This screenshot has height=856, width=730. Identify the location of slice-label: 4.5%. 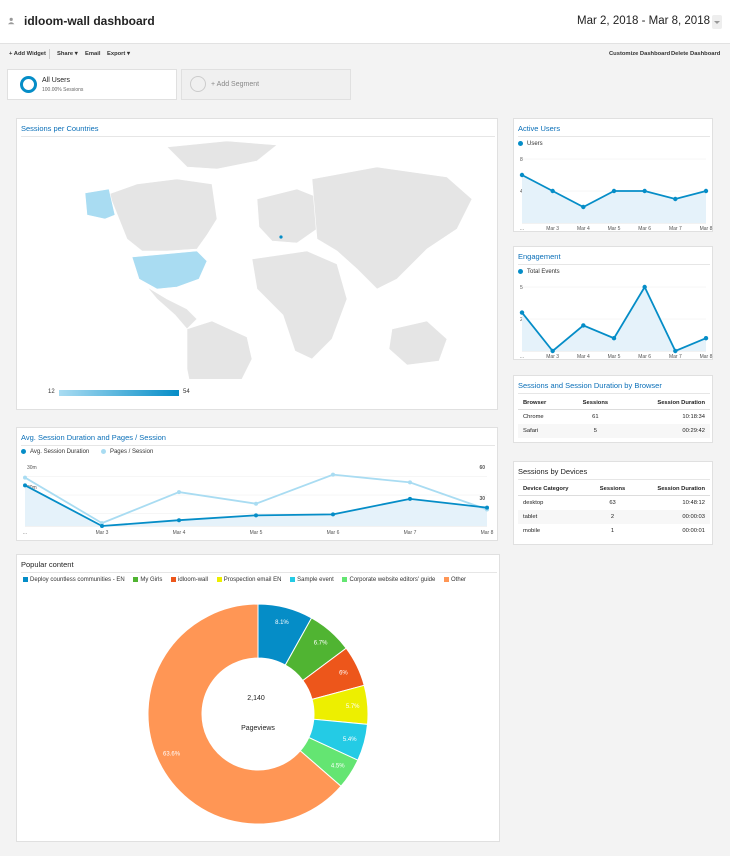
(338, 767).